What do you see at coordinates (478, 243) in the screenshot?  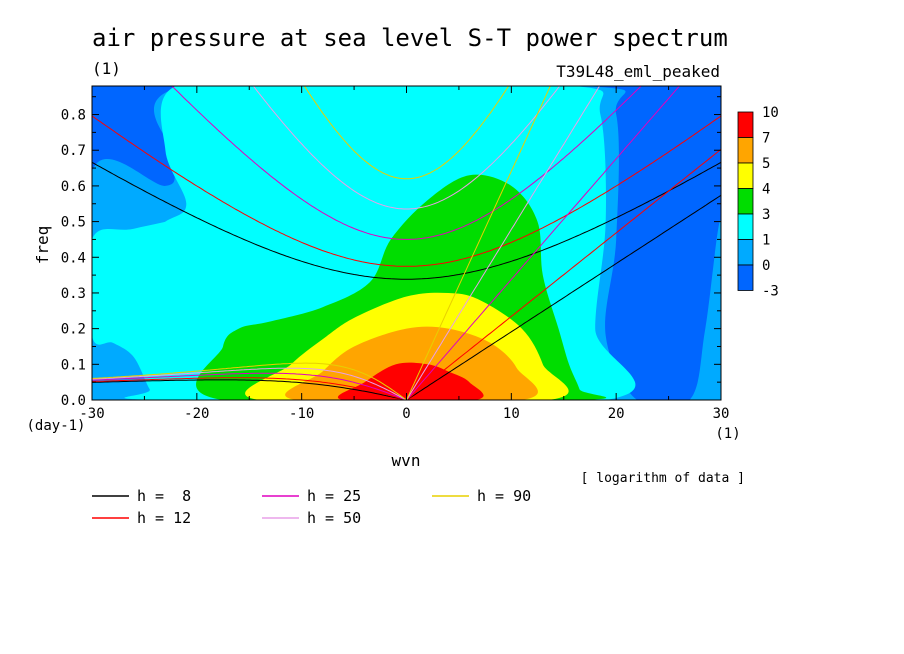 I see `curve-h90-kelvin` at bounding box center [478, 243].